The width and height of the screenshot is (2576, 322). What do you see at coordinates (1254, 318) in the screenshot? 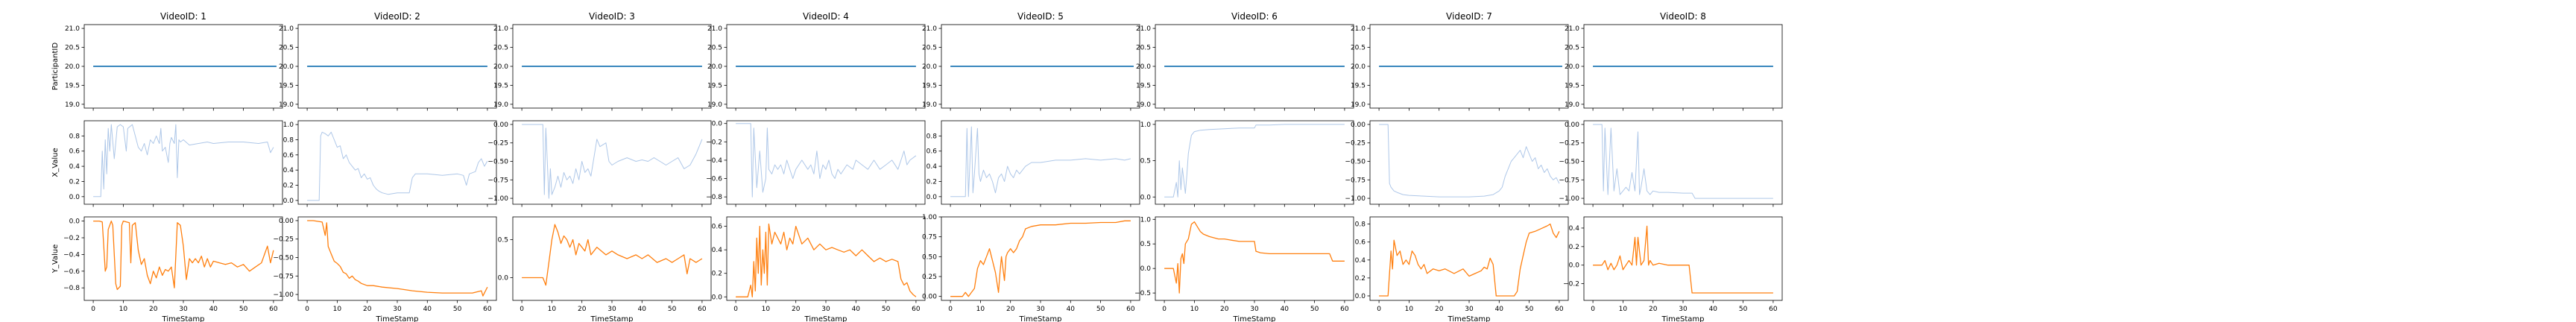
I see `x-axis-label-video-6: TimeStamp` at bounding box center [1254, 318].